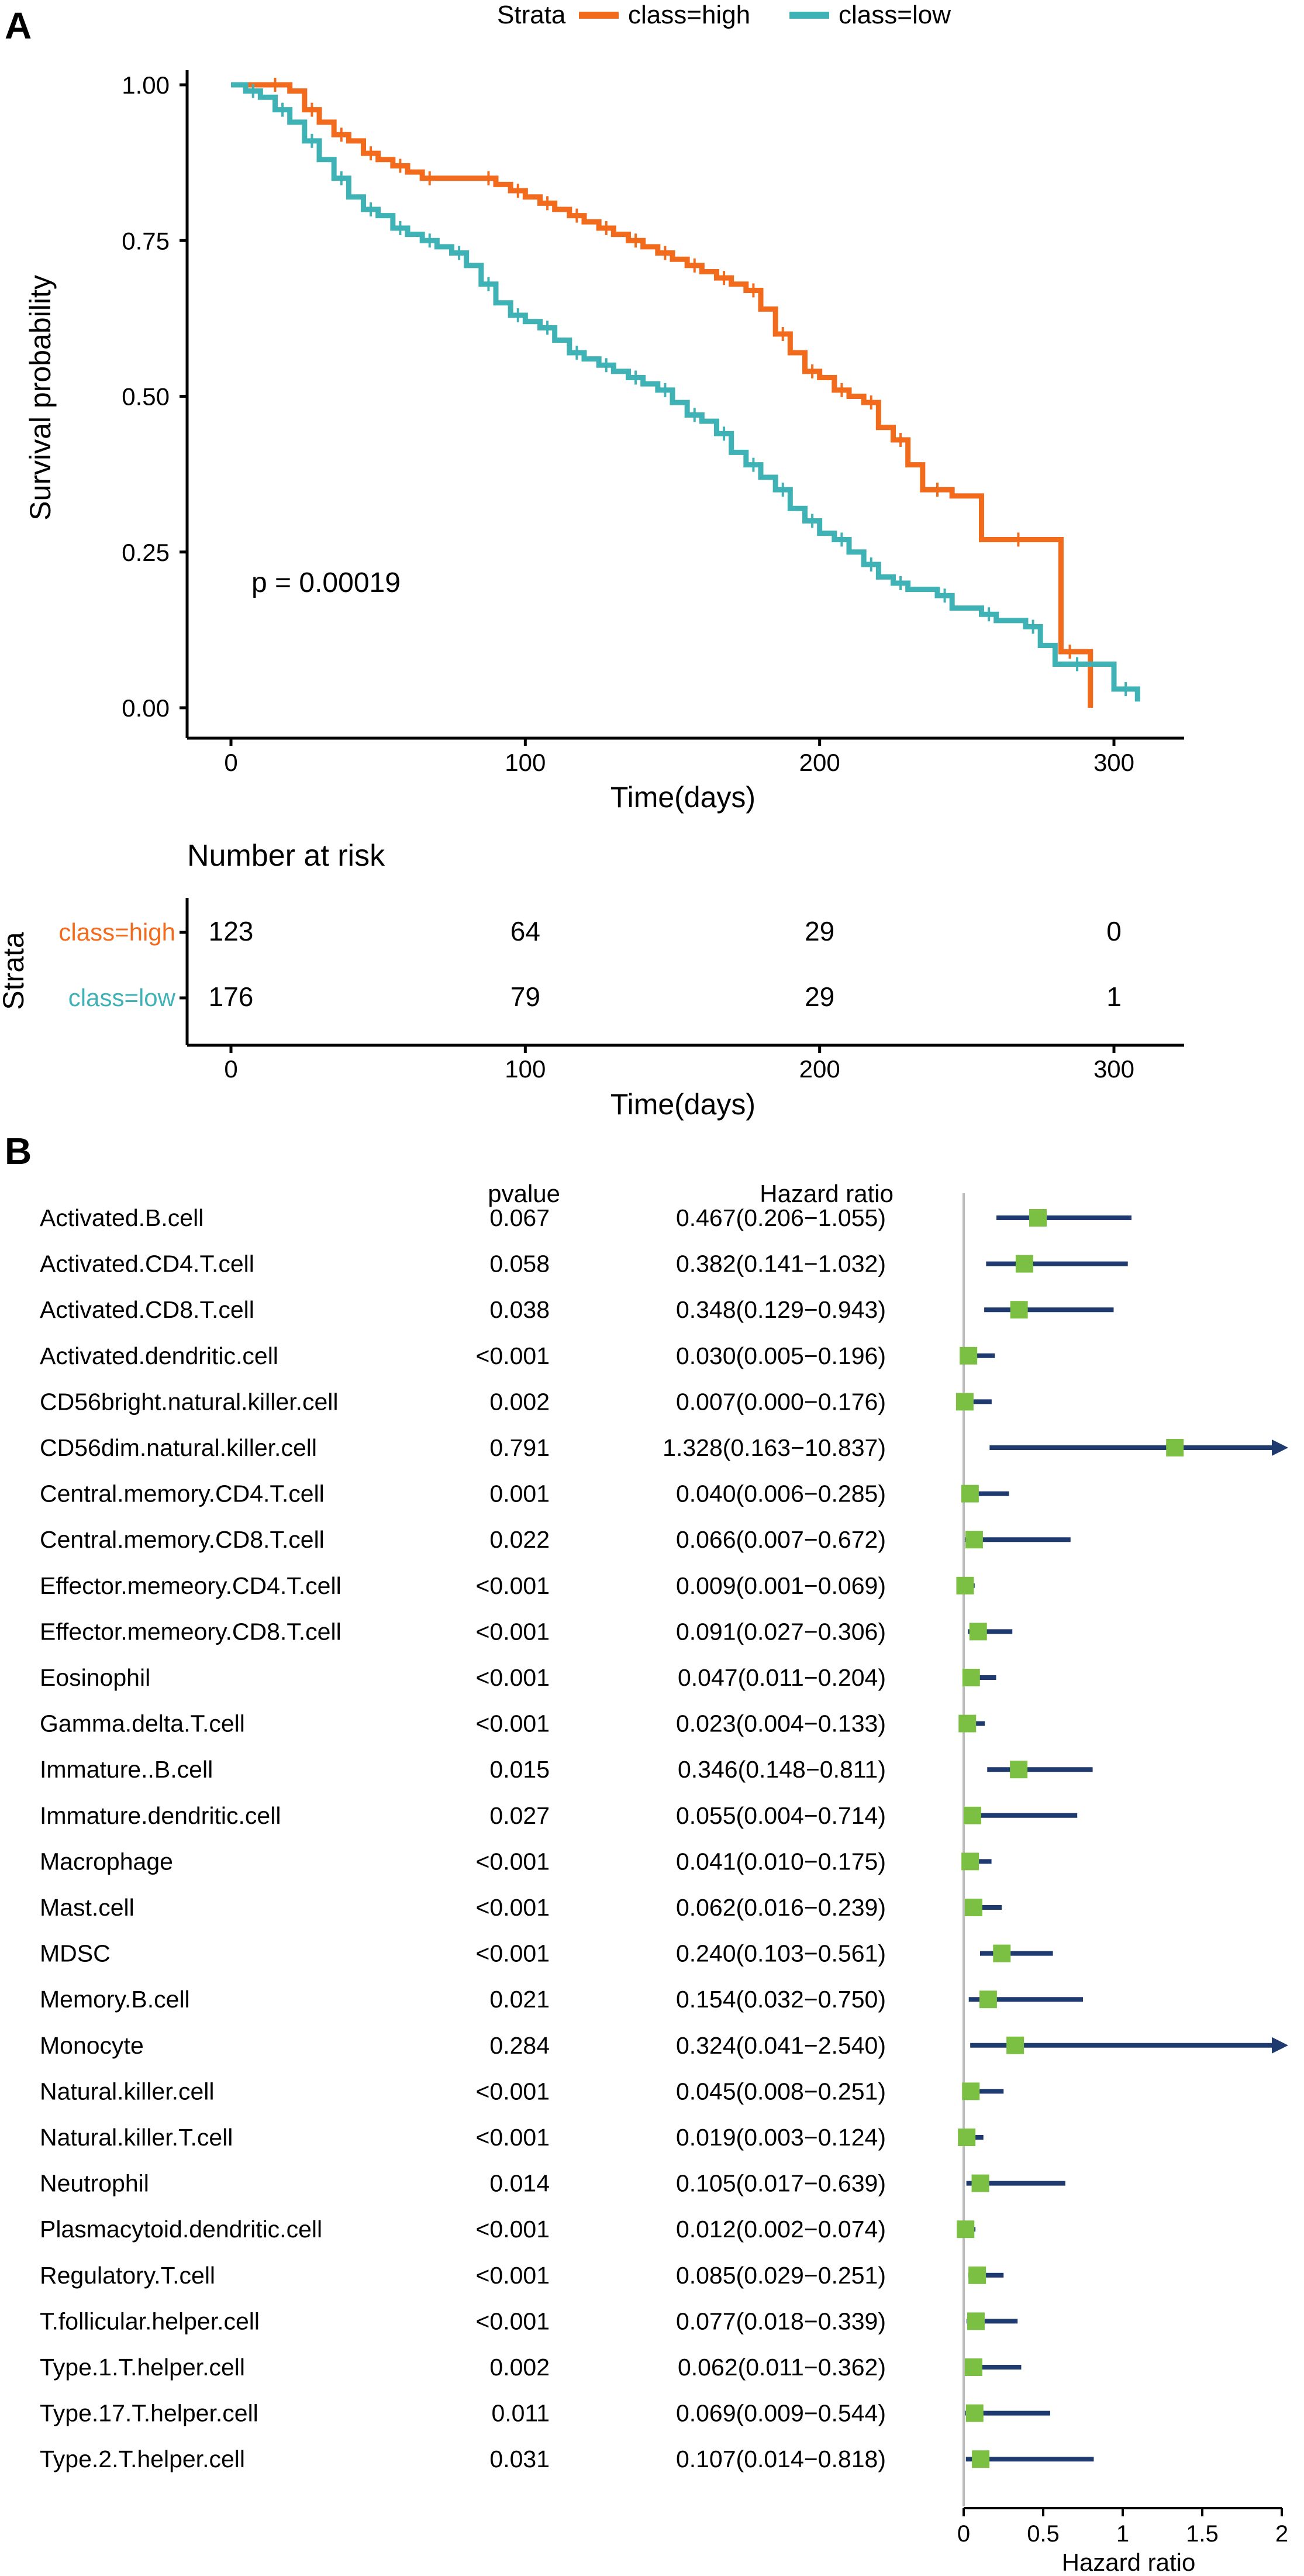  I want to click on forest-row-name: Activated.CD4.T.cell, so click(147, 1264).